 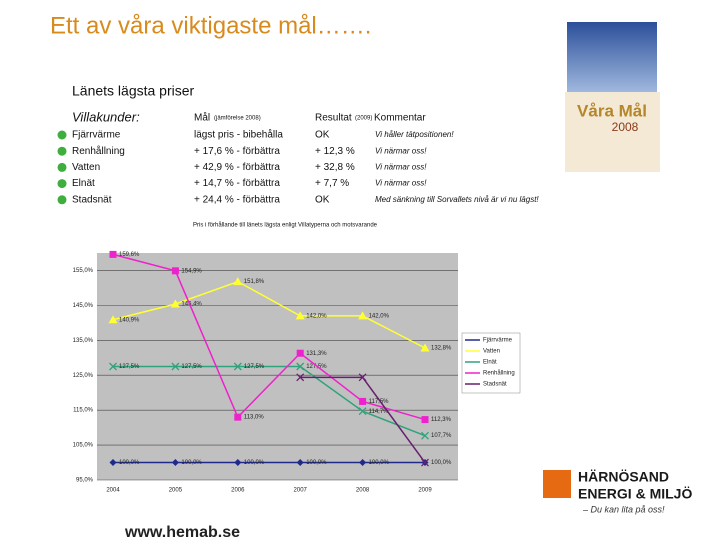 What do you see at coordinates (254, 418) in the screenshot?
I see `data-label: 113,0%` at bounding box center [254, 418].